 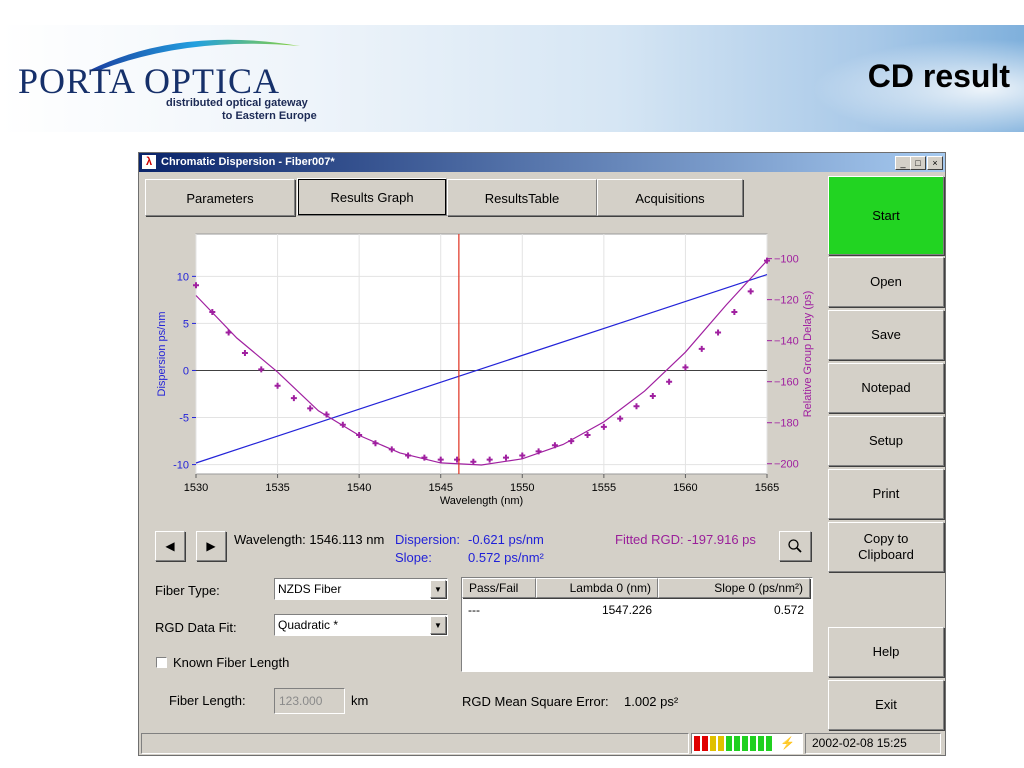 What do you see at coordinates (886, 335) in the screenshot?
I see `save-button: Save` at bounding box center [886, 335].